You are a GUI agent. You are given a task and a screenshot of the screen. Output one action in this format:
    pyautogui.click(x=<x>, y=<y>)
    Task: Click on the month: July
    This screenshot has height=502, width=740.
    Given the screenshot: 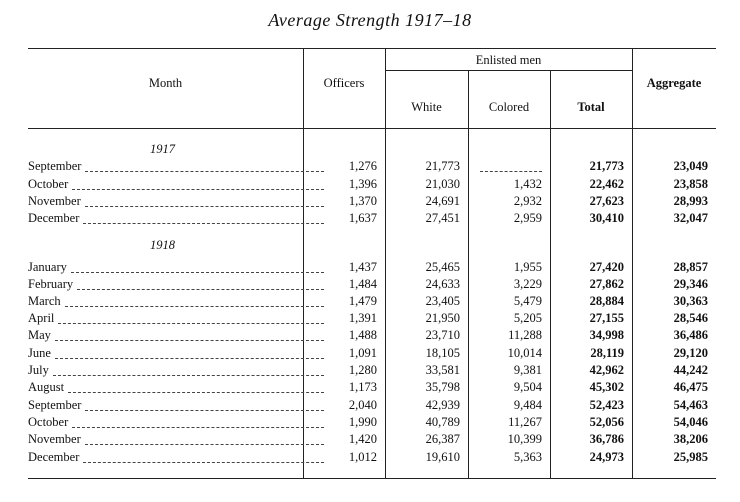 What is the action you would take?
    pyautogui.click(x=38, y=370)
    